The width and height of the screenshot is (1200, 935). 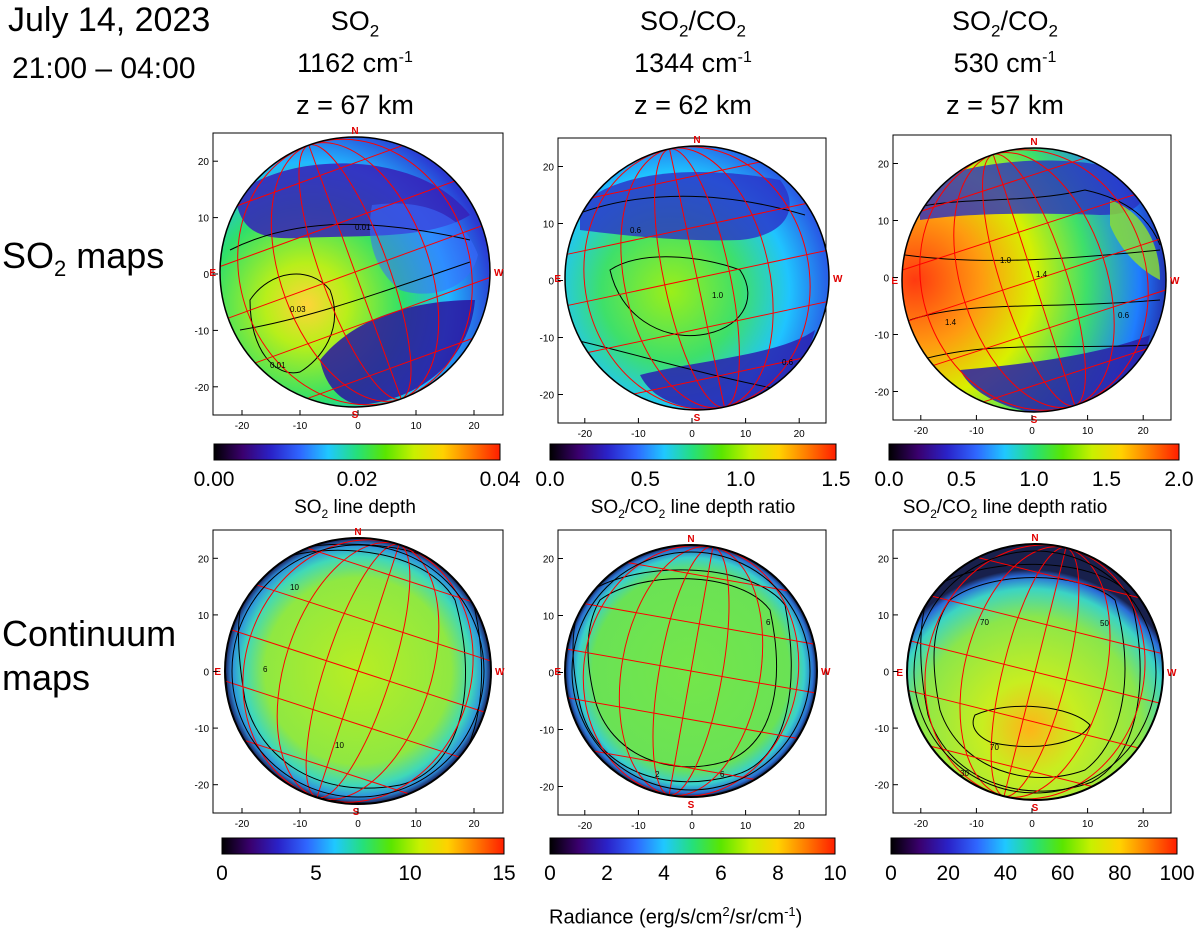 What do you see at coordinates (109, 20) in the screenshot?
I see `observation-date: July 14, 2023` at bounding box center [109, 20].